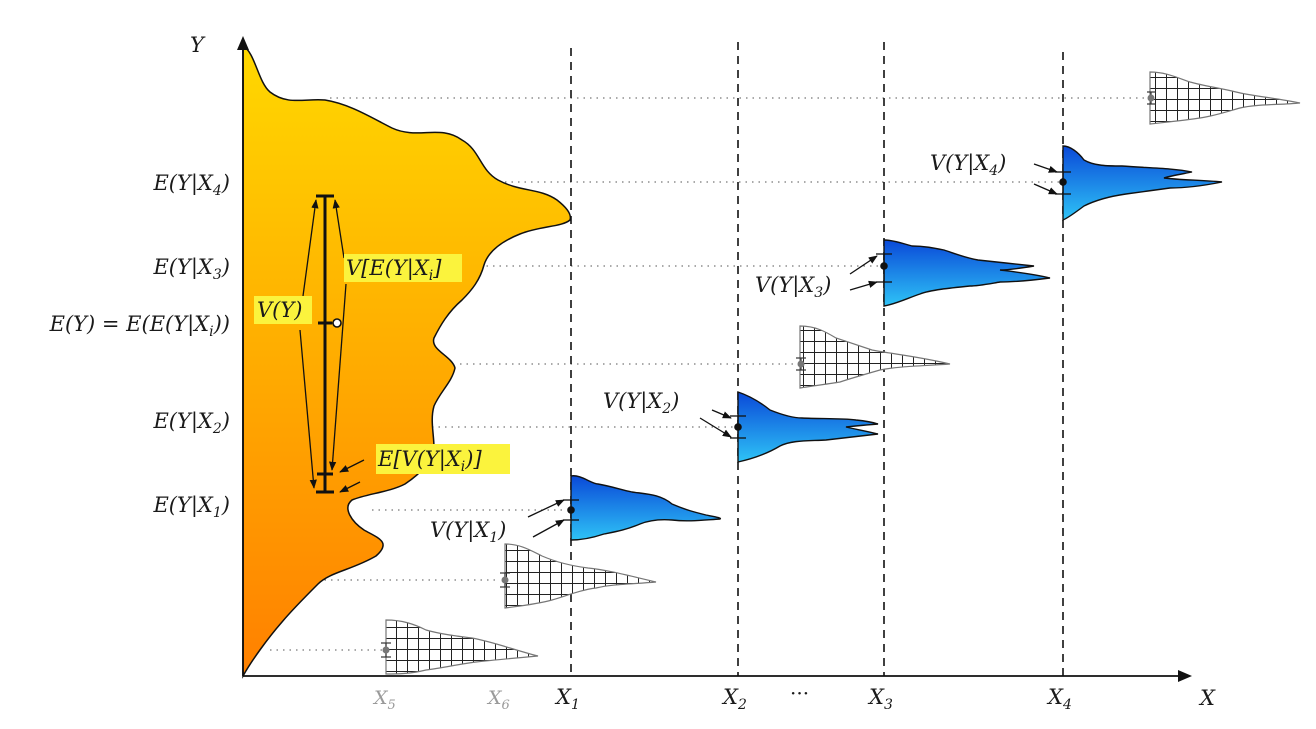 The height and width of the screenshot is (729, 1316). I want to click on within-variance-label: E[V(Y|Xi)], so click(443, 459).